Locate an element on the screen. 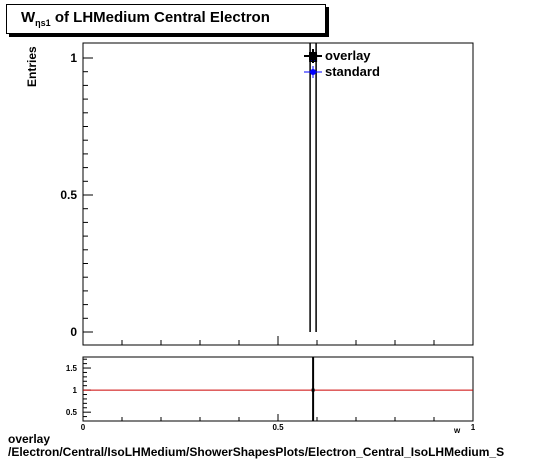 The height and width of the screenshot is (462, 546). main-y-tick-label: 0.5 is located at coordinates (68, 195).